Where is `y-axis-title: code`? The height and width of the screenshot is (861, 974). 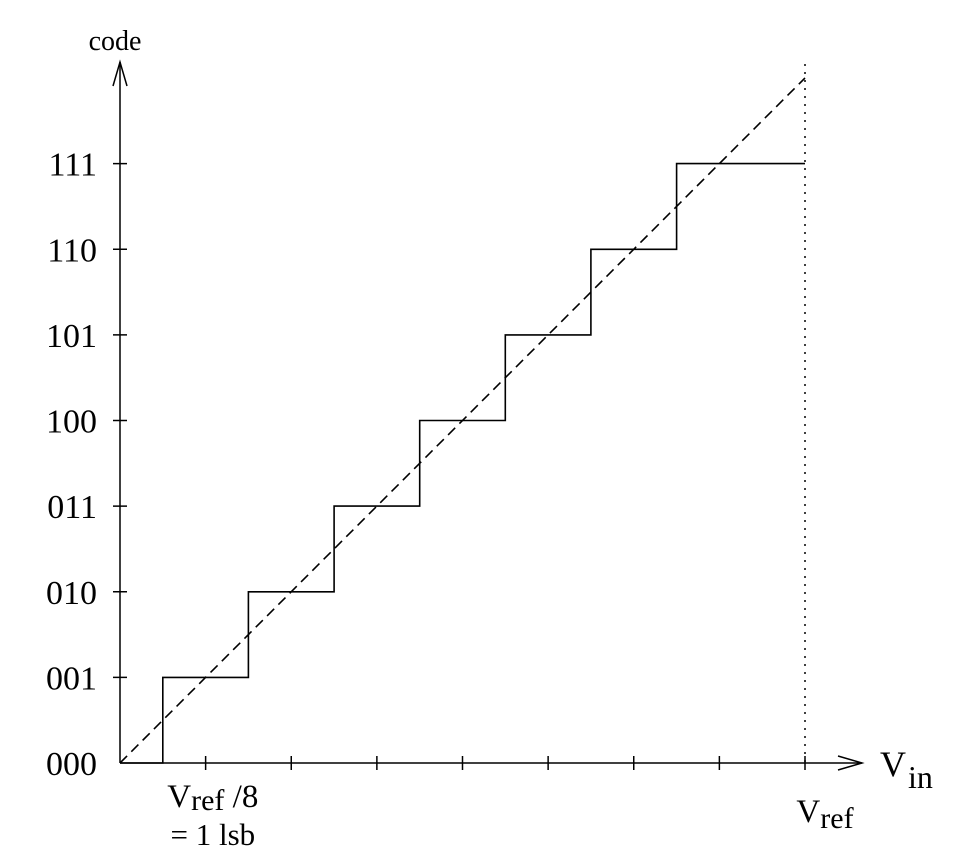
y-axis-title: code is located at coordinates (115, 41).